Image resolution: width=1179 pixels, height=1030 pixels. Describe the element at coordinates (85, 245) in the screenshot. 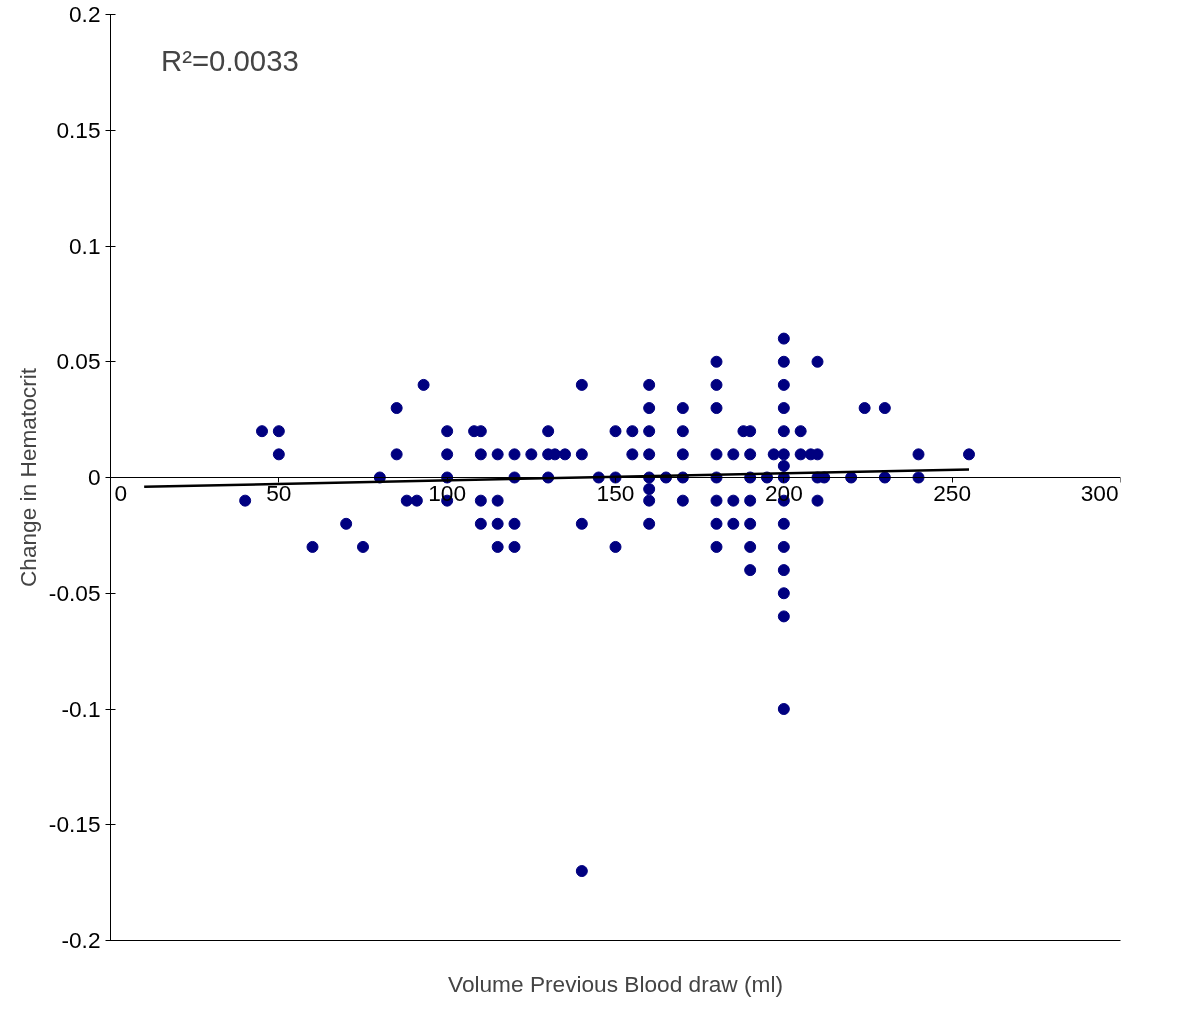

I see `y-tick-label: 0.1` at that location.